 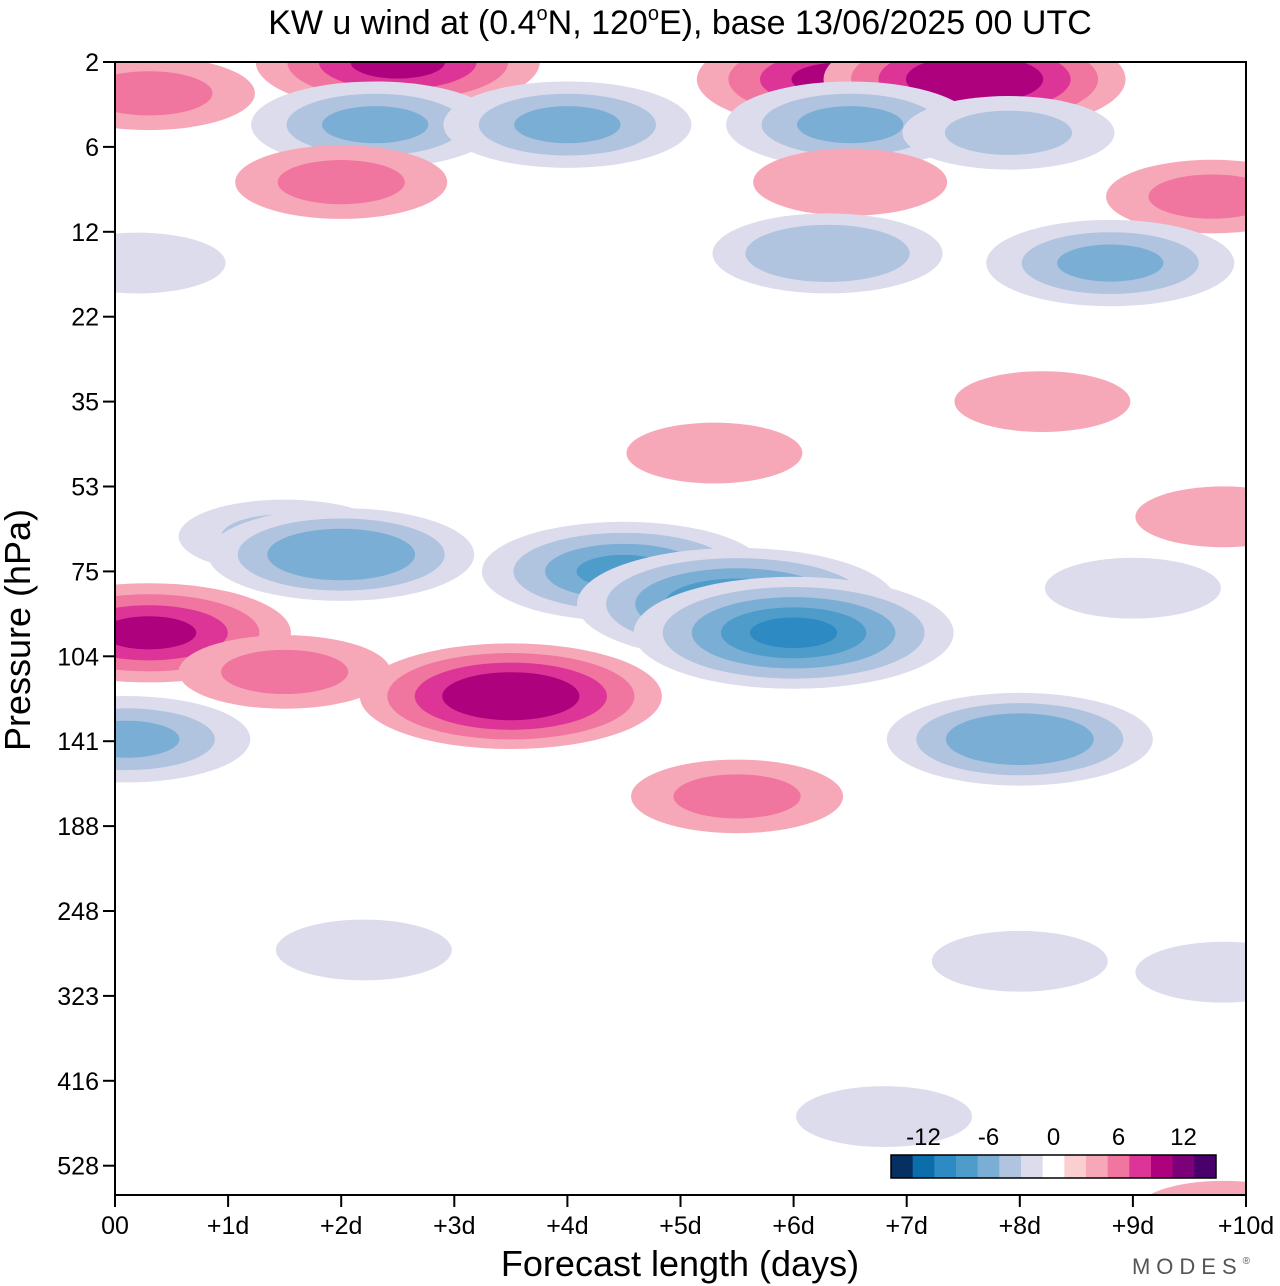 What do you see at coordinates (1246, 1226) in the screenshot?
I see `x-tick-label: +10d` at bounding box center [1246, 1226].